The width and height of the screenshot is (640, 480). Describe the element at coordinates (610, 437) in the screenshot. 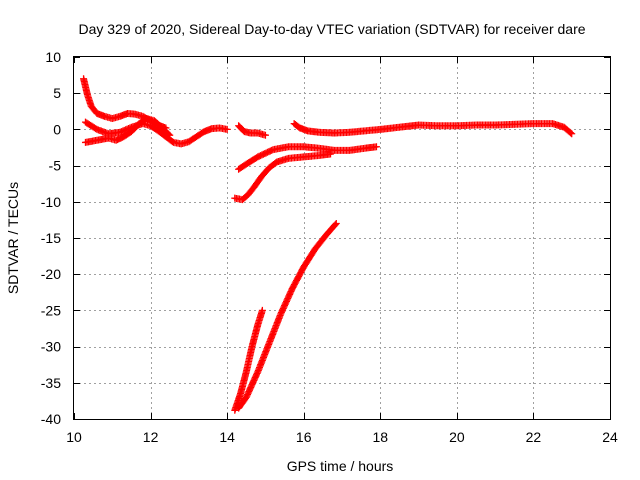

I see `x-tick-label: 24` at that location.